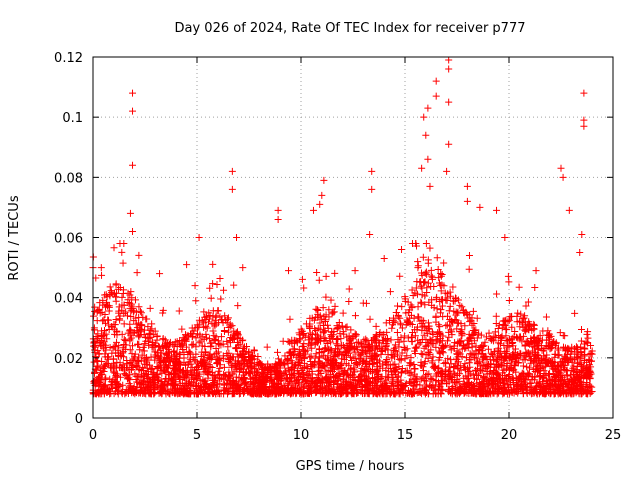 The height and width of the screenshot is (480, 640). Describe the element at coordinates (68, 58) in the screenshot. I see `y-tick-label: 0.12` at that location.